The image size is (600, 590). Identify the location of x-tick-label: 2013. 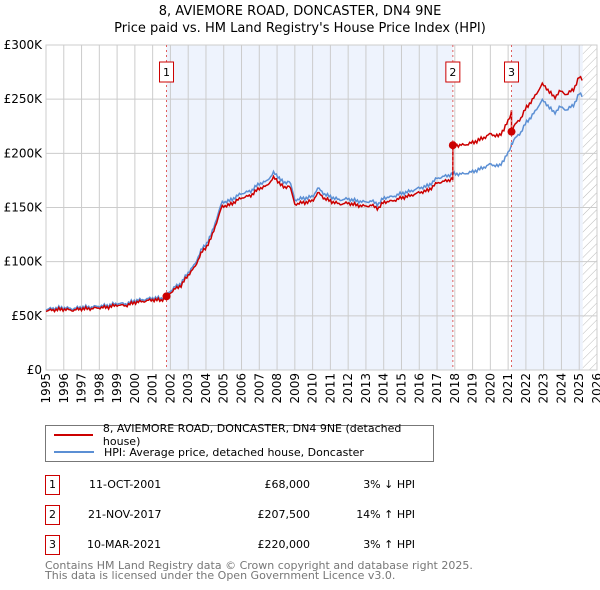
(366, 388).